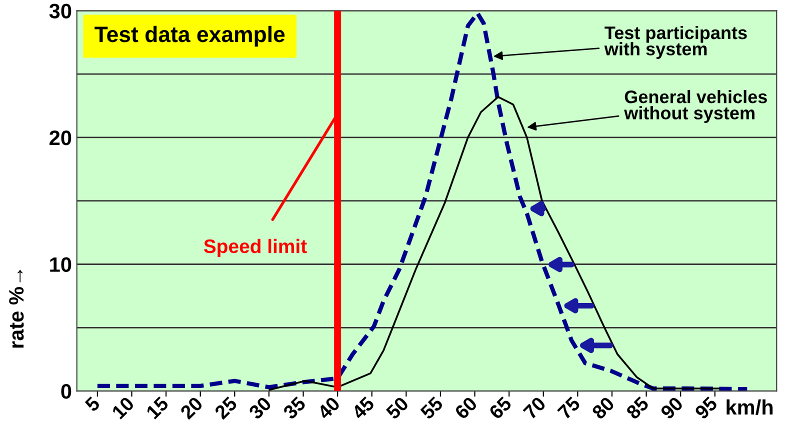 This screenshot has height=428, width=809. Describe the element at coordinates (363, 408) in the screenshot. I see `x-tick-label: 45` at that location.